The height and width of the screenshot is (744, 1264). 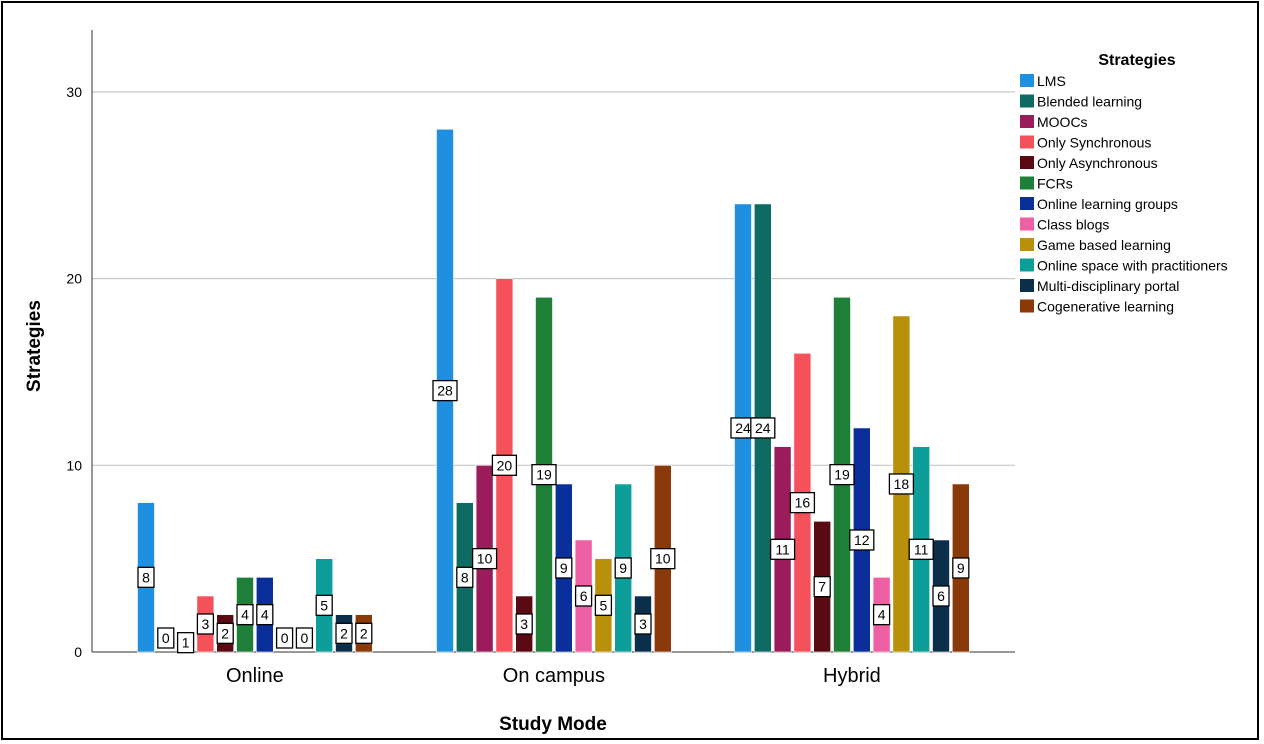 I want to click on legend-label: Only Asynchronous, so click(x=1097, y=163).